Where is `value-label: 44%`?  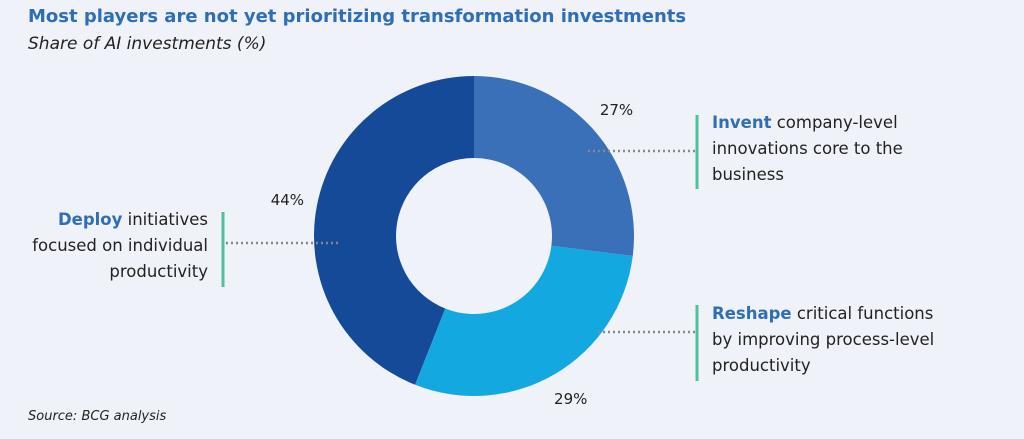
value-label: 44% is located at coordinates (287, 200).